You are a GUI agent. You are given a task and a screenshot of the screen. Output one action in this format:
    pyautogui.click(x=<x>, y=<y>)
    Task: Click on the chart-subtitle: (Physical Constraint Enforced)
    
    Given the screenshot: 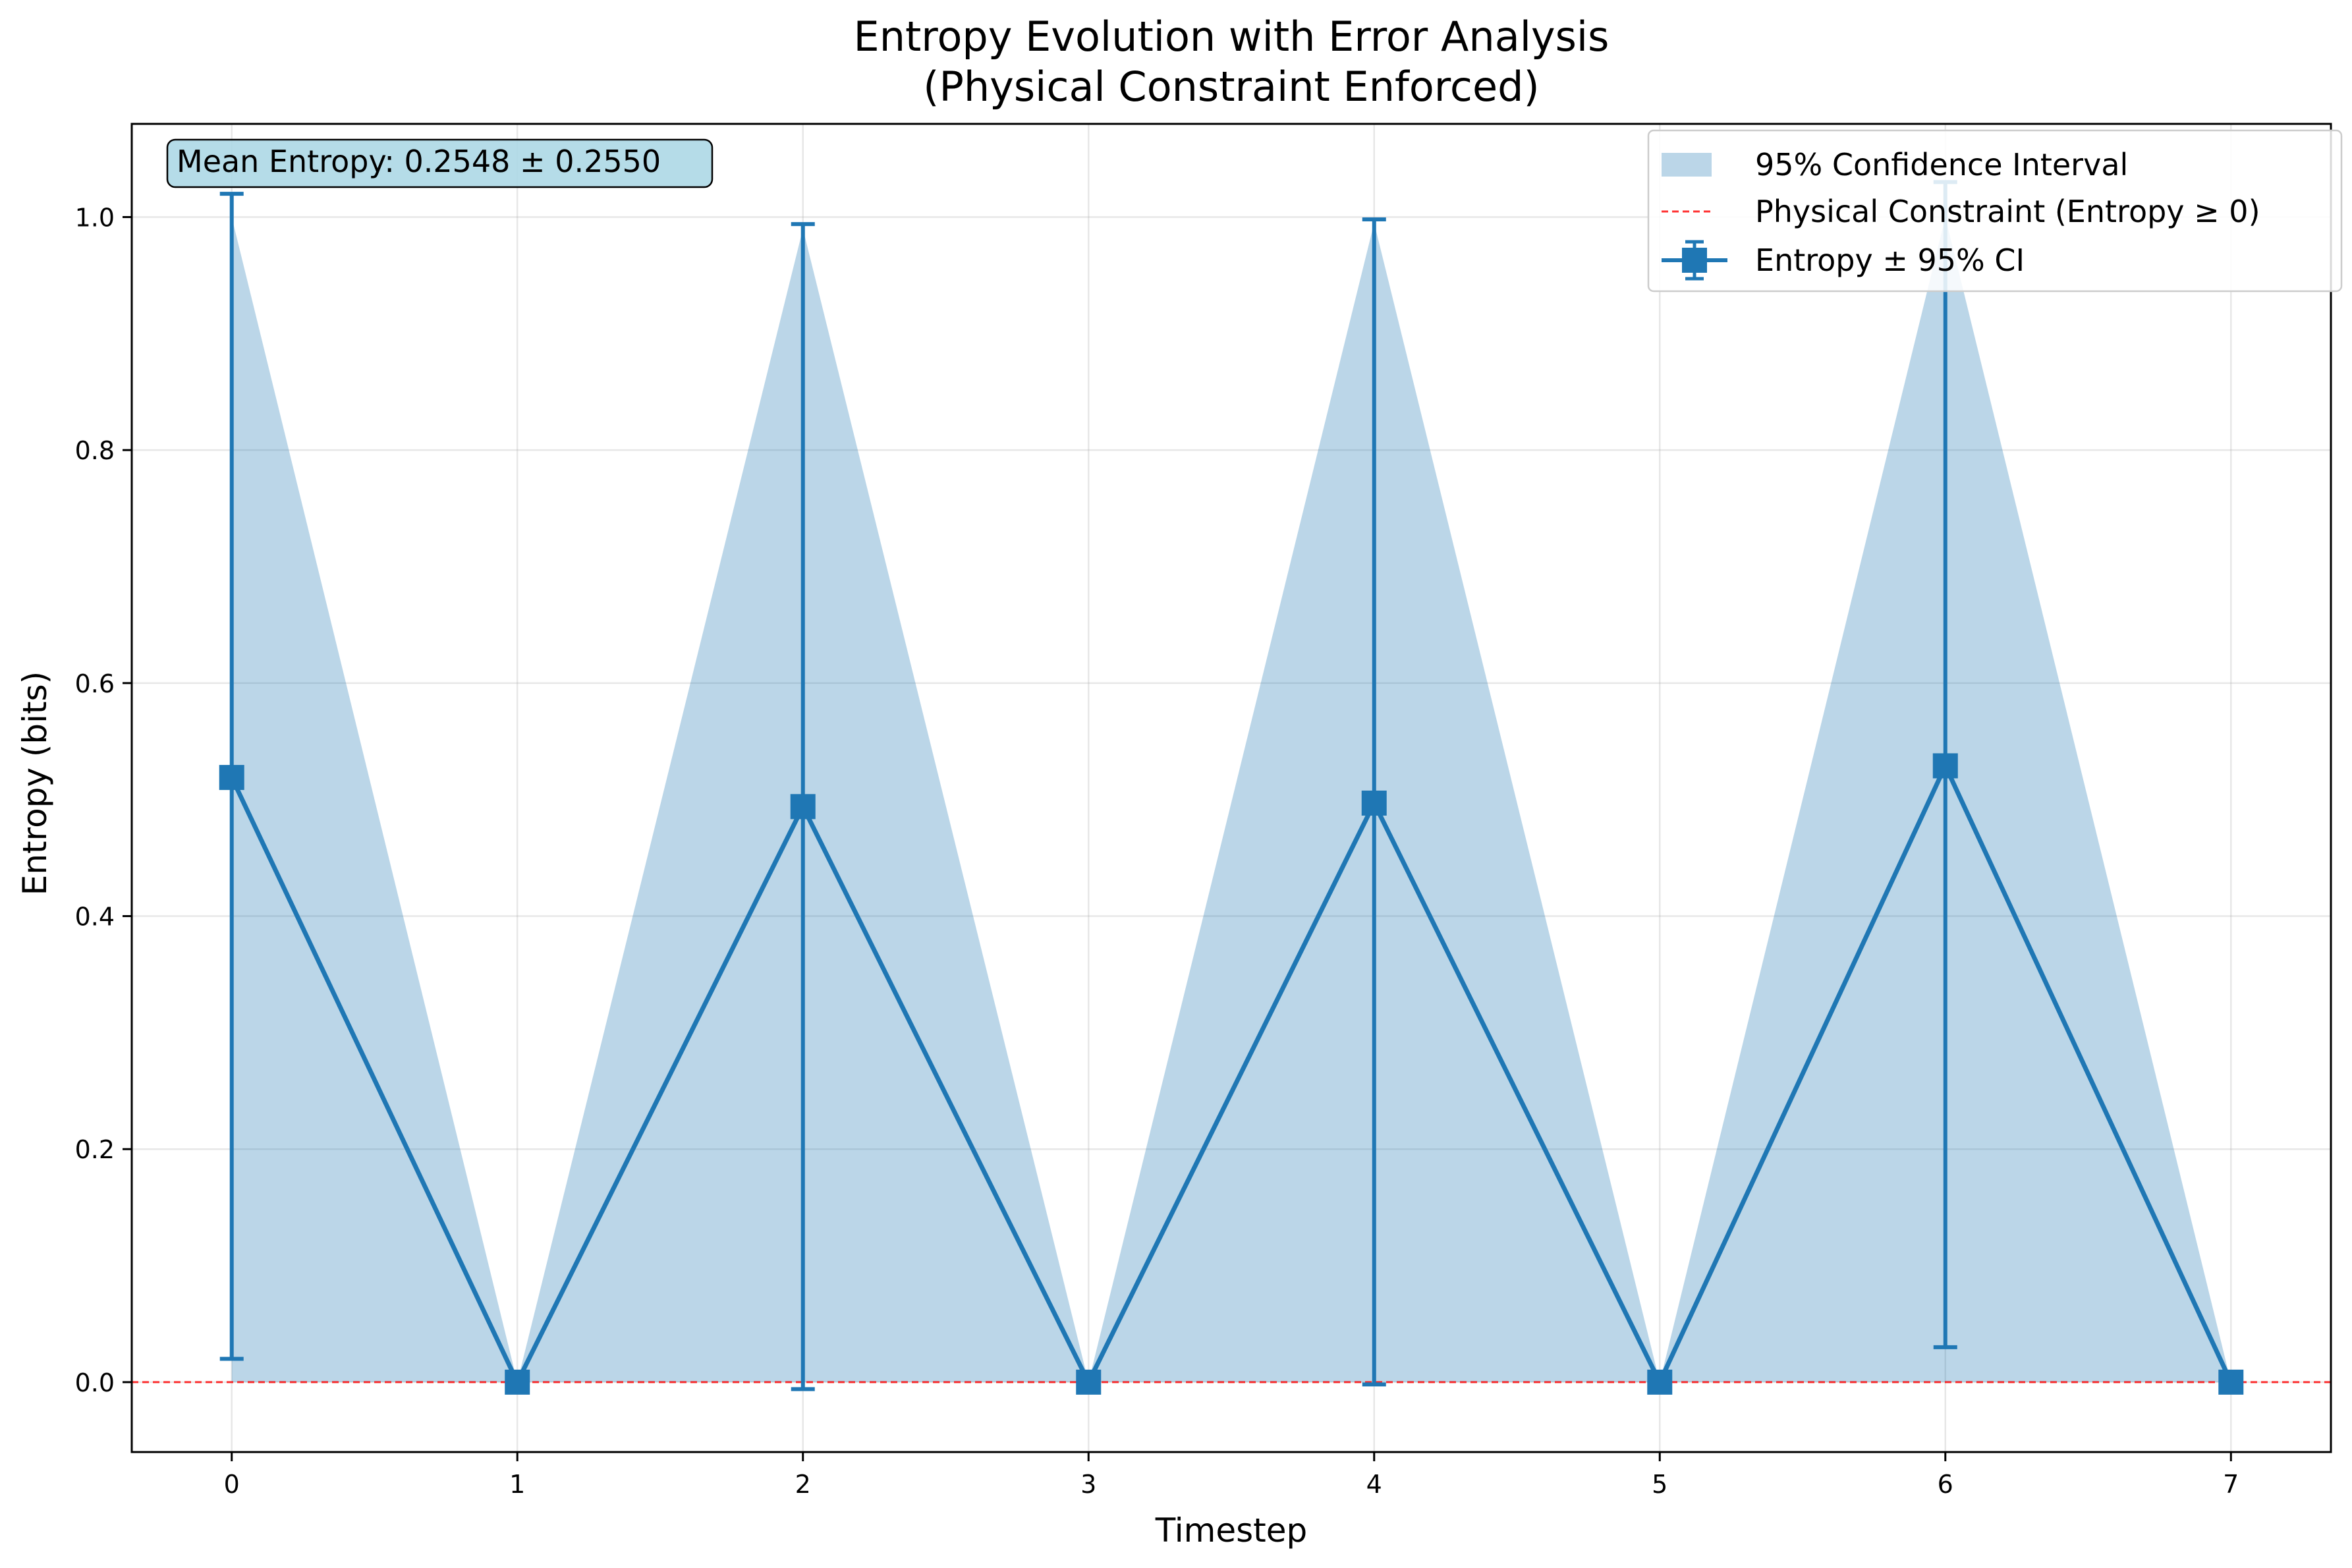 What is the action you would take?
    pyautogui.click(x=1231, y=87)
    